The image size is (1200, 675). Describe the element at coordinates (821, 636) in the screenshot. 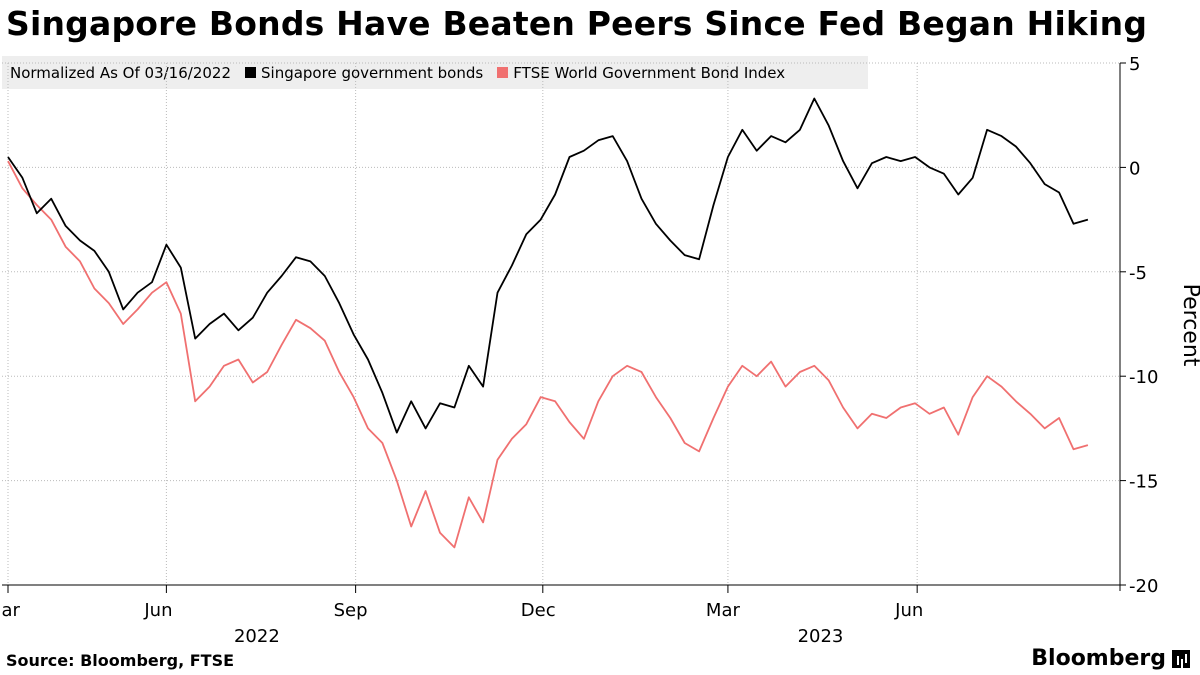

I see `year-label: 2023` at that location.